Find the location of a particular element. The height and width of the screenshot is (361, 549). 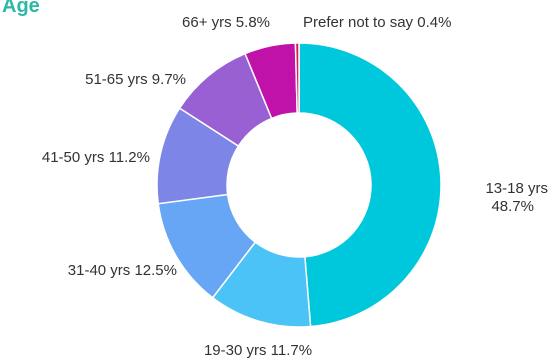

donut-slice-prefer-not-to-say is located at coordinates (297, 78).